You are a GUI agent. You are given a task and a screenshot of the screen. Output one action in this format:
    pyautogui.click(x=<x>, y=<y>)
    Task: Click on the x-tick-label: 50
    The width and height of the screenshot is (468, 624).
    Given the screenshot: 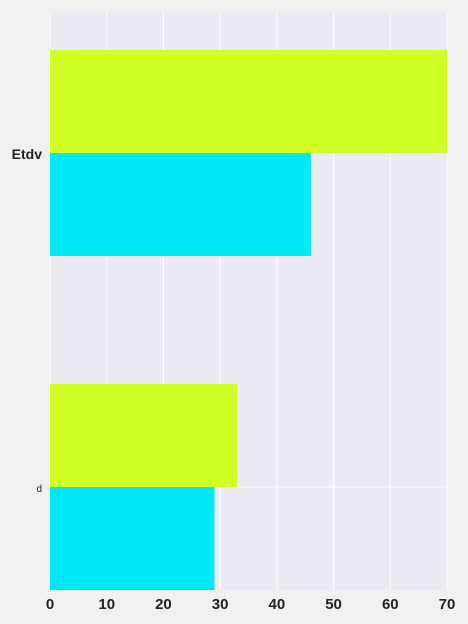 What is the action you would take?
    pyautogui.click(x=333, y=604)
    